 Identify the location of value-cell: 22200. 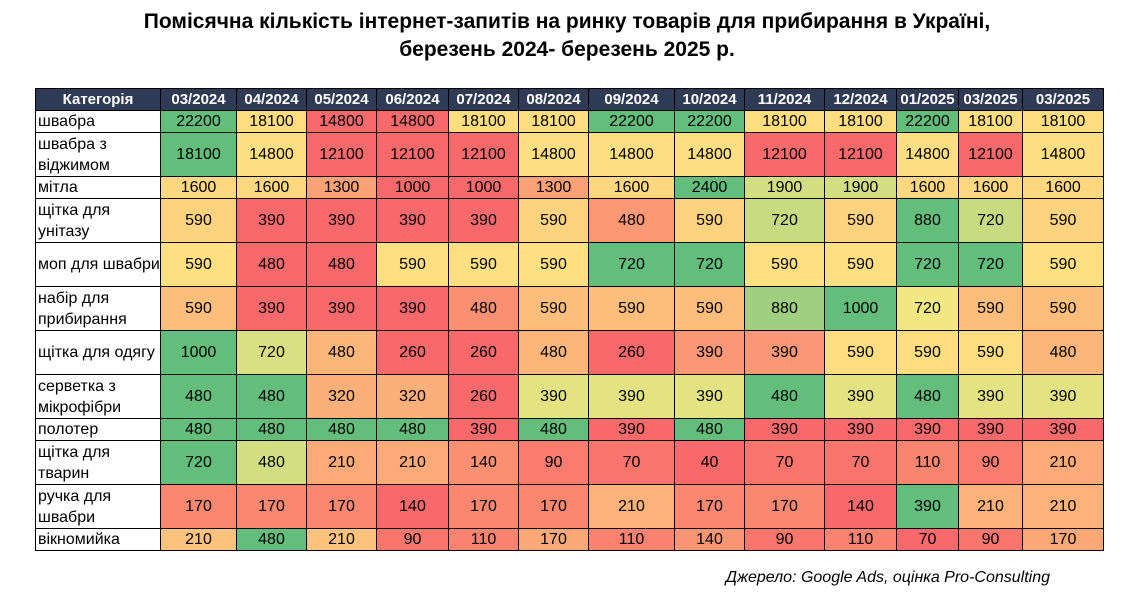
(927, 121).